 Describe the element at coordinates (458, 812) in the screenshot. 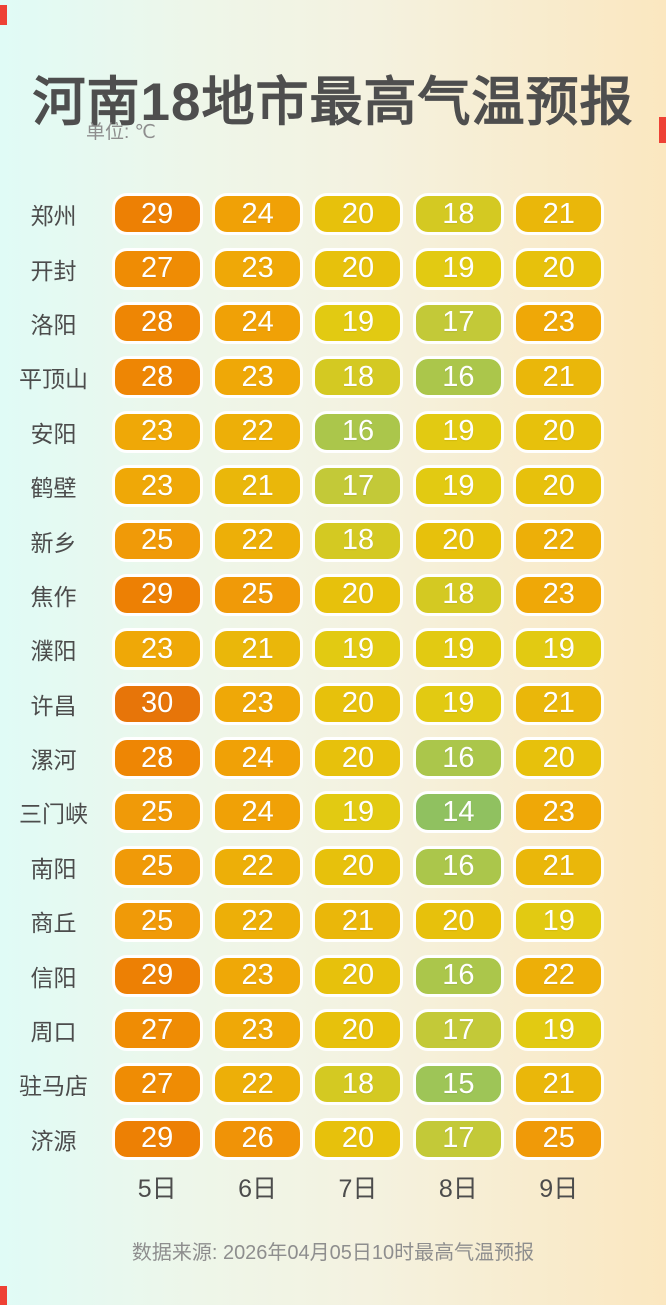

I see `temp-cell: 14` at that location.